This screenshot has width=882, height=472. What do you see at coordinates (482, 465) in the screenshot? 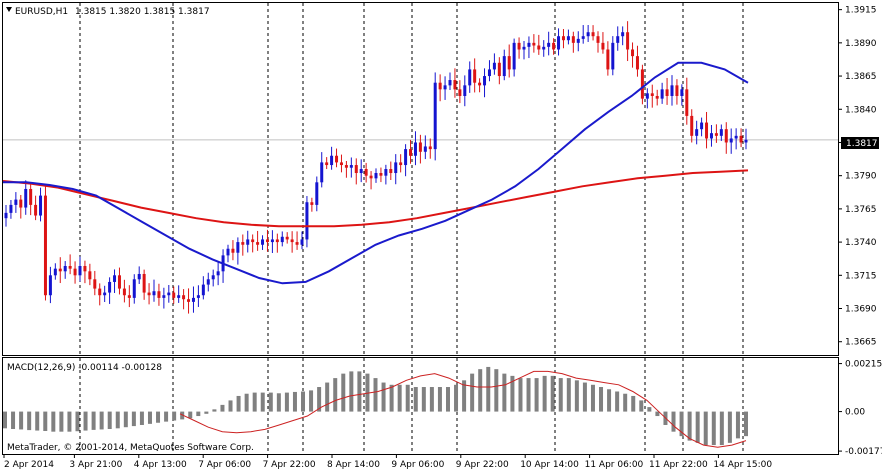
I see `time-tick-label: 9 Apr 22:00` at bounding box center [482, 465].